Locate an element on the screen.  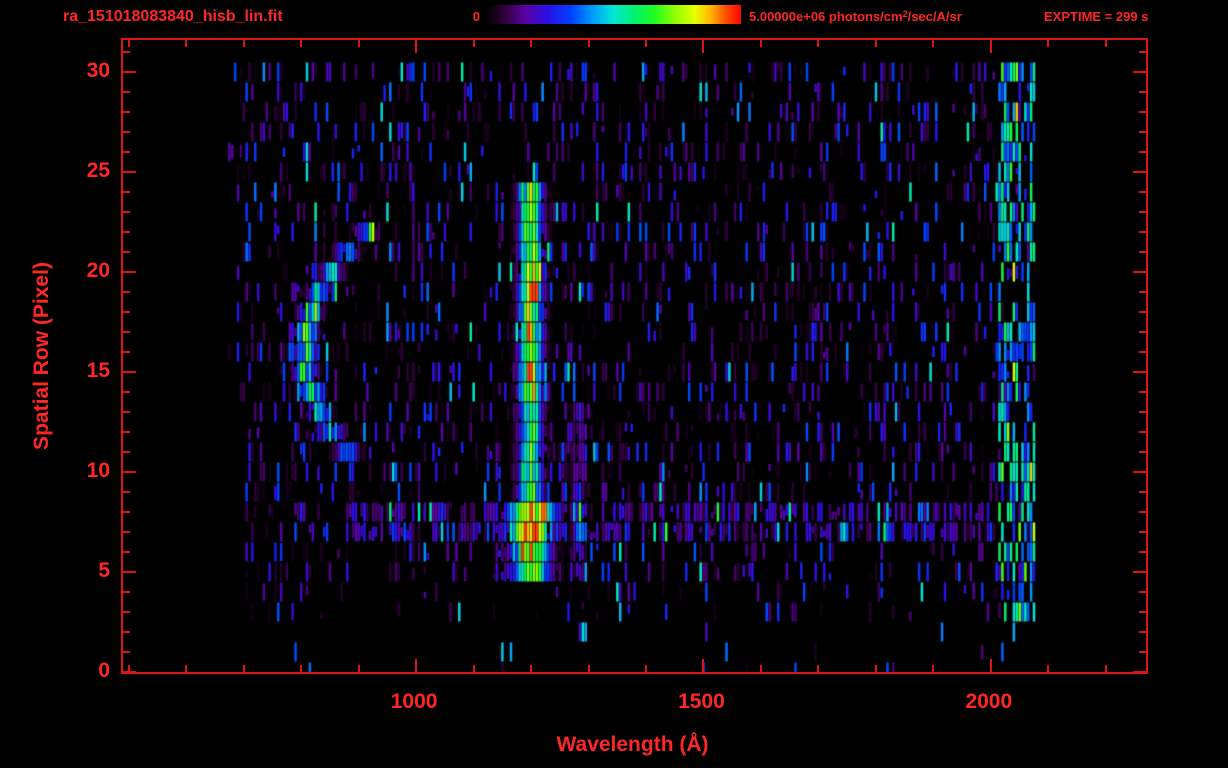
y-tick-label: 25 is located at coordinates (98, 170).